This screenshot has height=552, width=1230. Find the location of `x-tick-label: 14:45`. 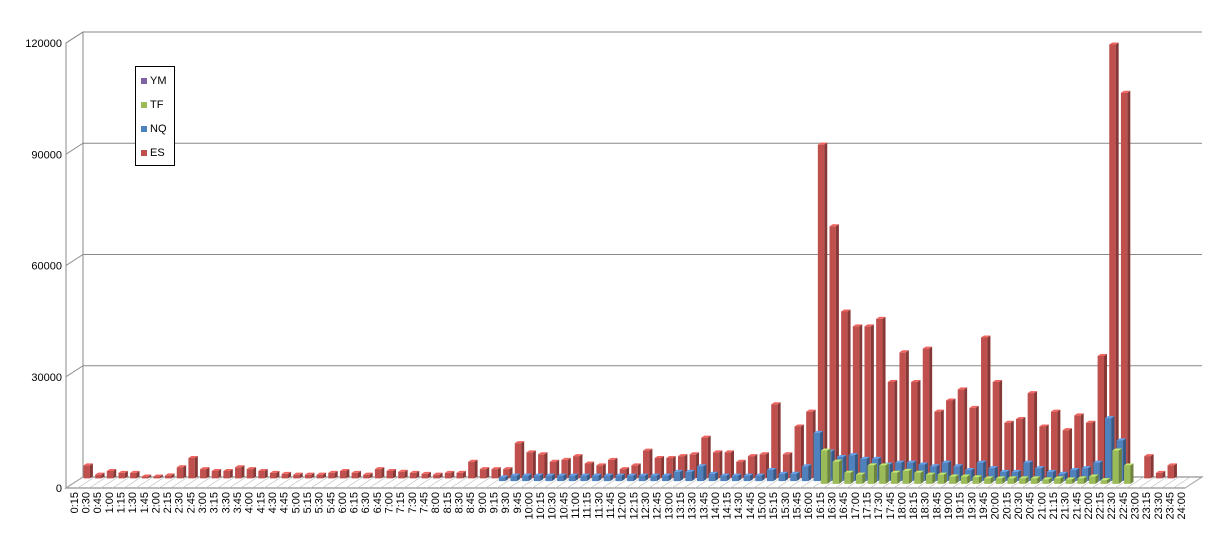

x-tick-label: 14:45 is located at coordinates (751, 506).